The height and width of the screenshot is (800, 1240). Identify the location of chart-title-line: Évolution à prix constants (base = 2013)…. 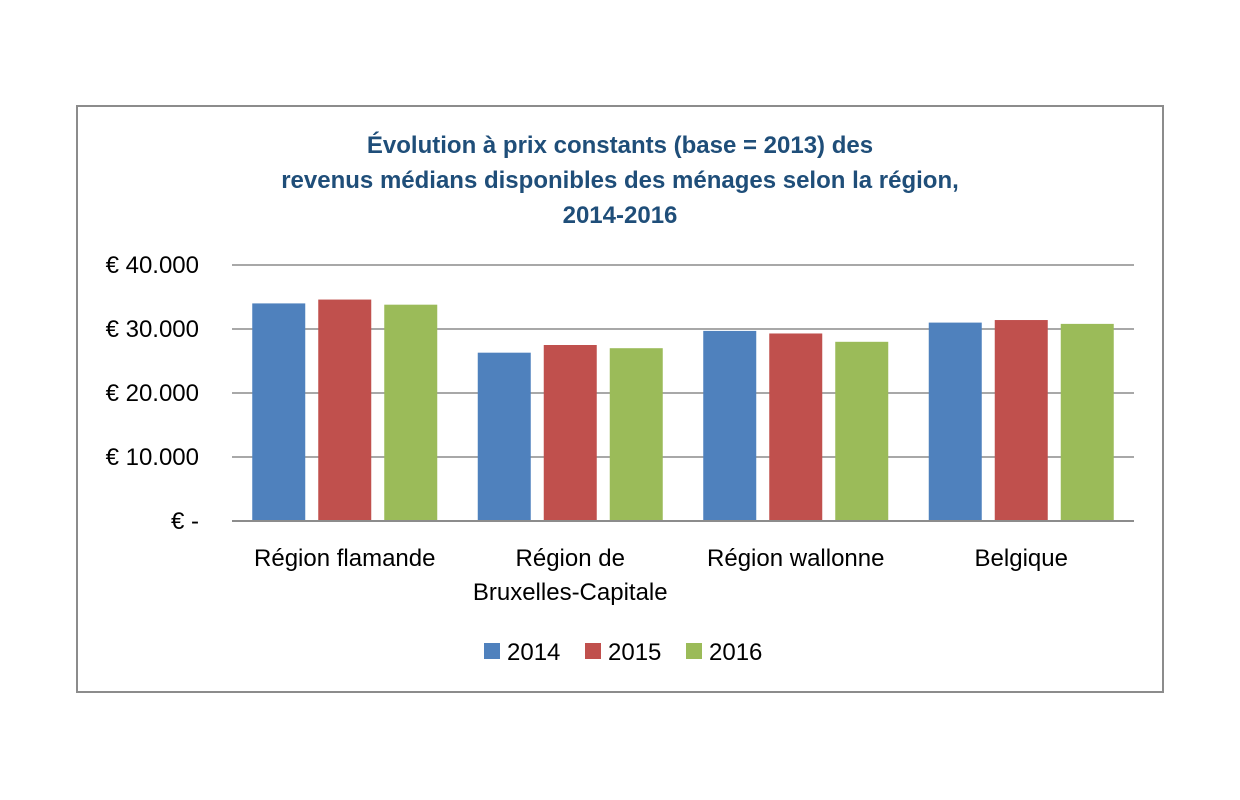
(620, 145).